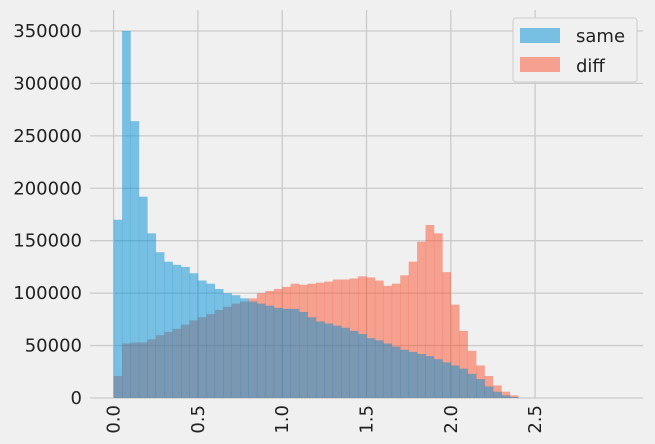  What do you see at coordinates (47, 241) in the screenshot?
I see `y-tick-label-3: 150000` at bounding box center [47, 241].